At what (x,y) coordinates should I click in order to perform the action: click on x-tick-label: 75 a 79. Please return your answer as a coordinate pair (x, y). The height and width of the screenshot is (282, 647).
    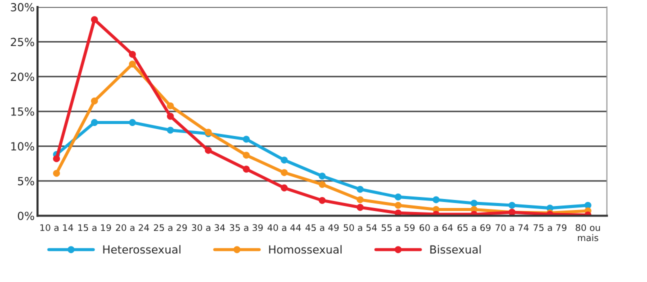
    Looking at the image, I should click on (550, 228).